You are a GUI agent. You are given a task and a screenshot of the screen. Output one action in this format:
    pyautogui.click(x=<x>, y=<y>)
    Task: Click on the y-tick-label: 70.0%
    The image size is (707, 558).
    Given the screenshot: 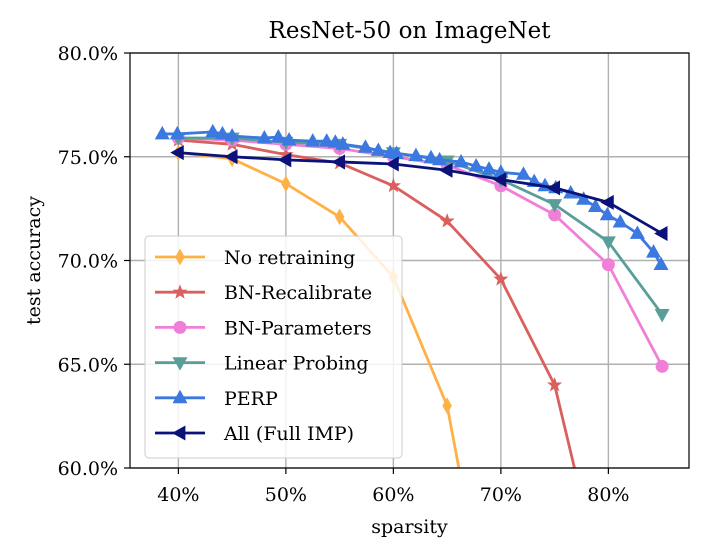 What is the action you would take?
    pyautogui.click(x=88, y=262)
    